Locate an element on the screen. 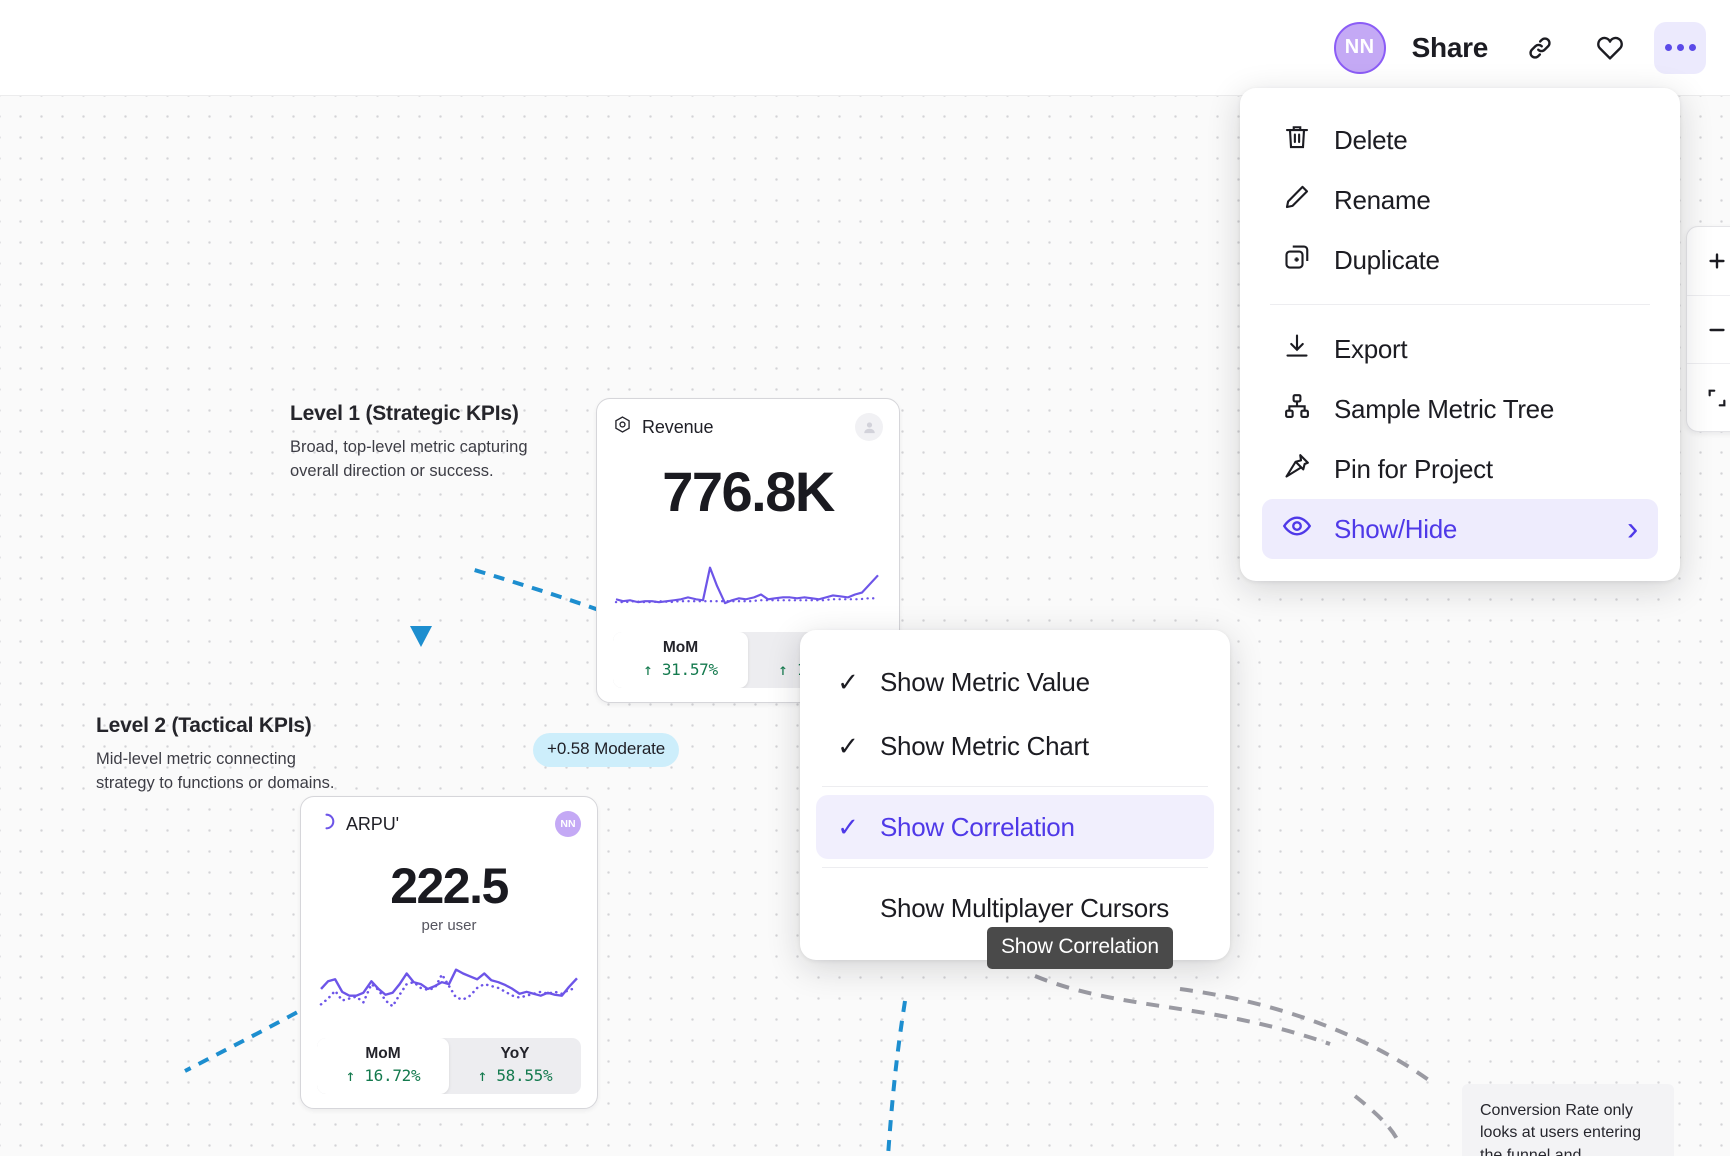  heart-icon is located at coordinates (1610, 48).